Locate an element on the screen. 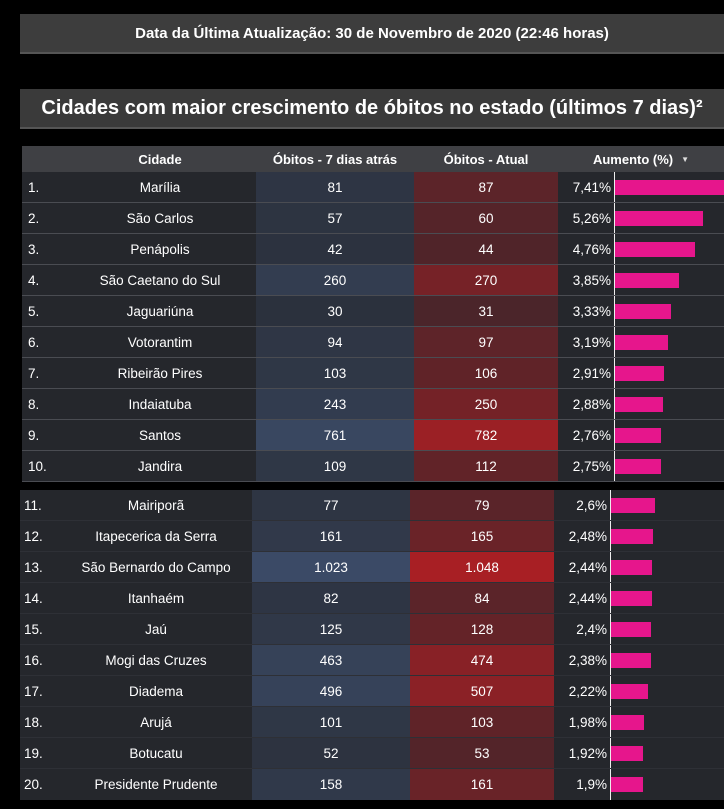  now-cell: 161 is located at coordinates (482, 784).